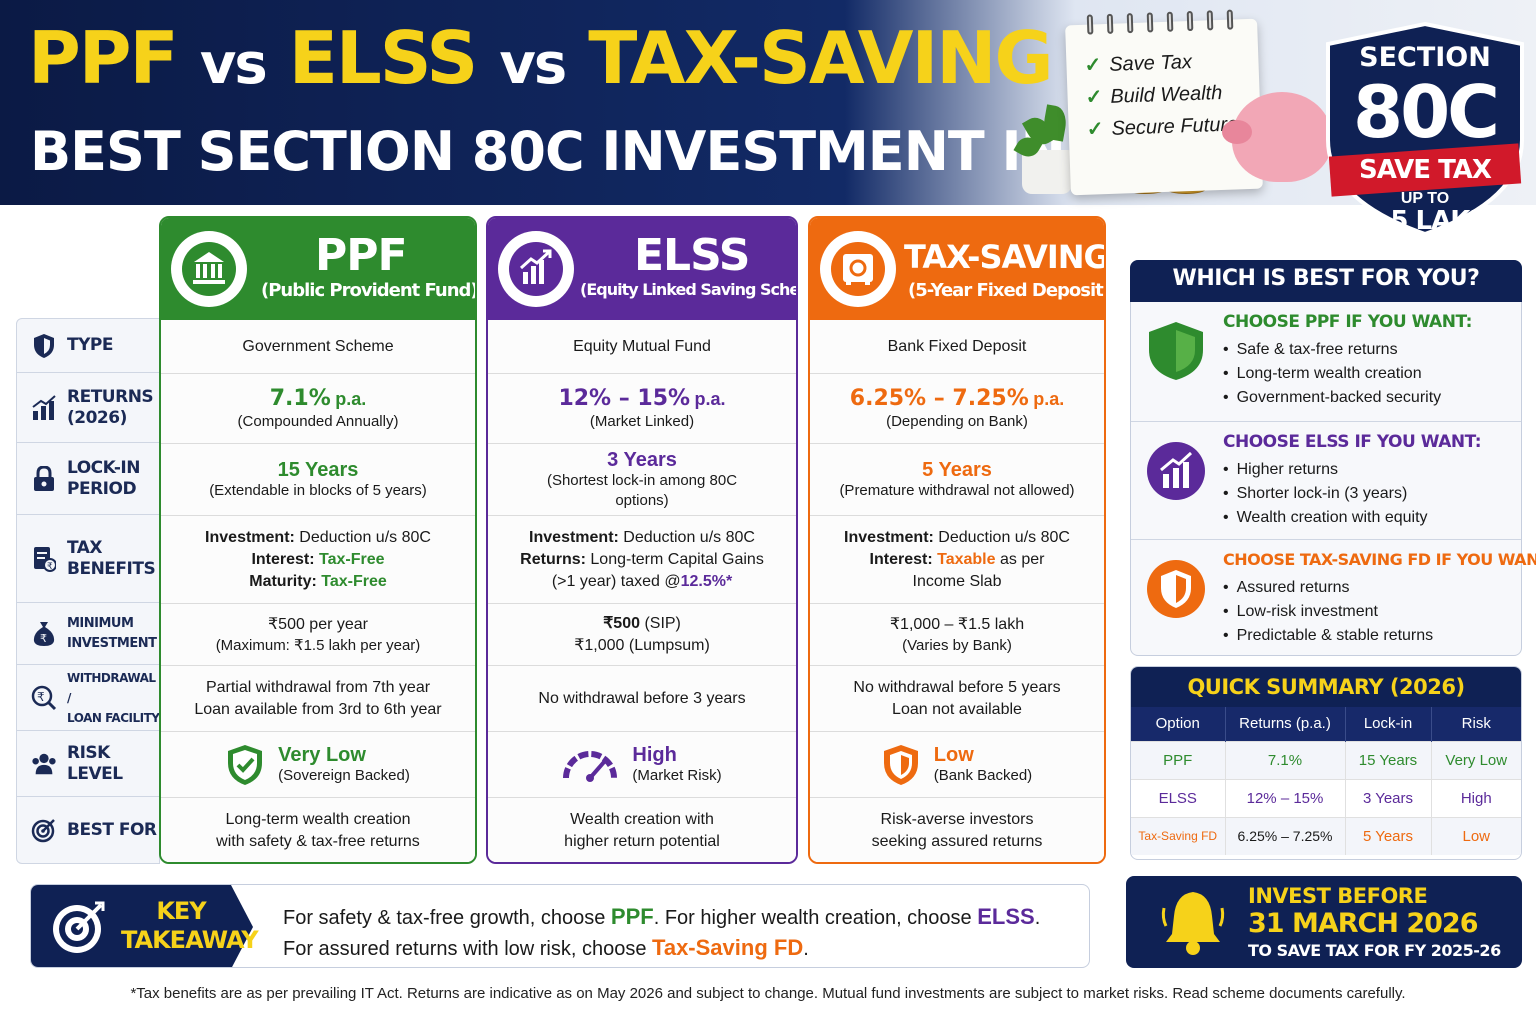  I want to click on row-label-risk: RISK LEVEL, so click(89, 764).